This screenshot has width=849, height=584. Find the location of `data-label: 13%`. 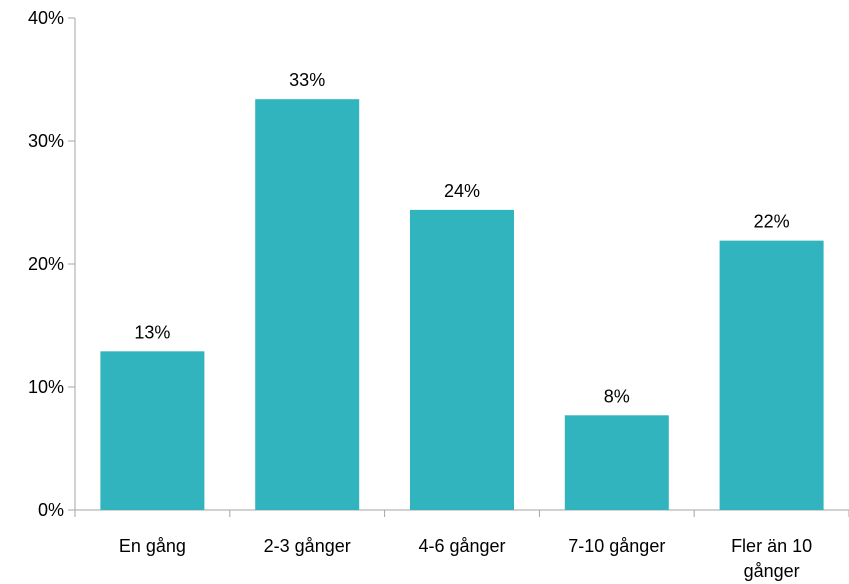

data-label: 13% is located at coordinates (152, 332).